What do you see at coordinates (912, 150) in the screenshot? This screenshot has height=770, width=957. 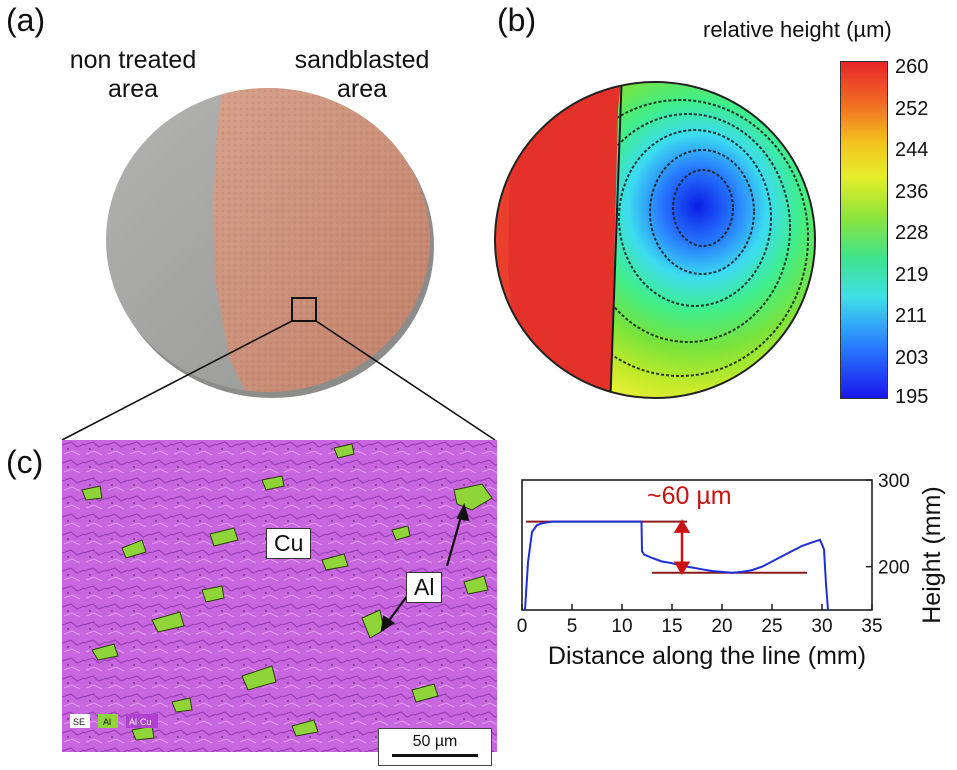 I see `colorbar-tick: 244` at bounding box center [912, 150].